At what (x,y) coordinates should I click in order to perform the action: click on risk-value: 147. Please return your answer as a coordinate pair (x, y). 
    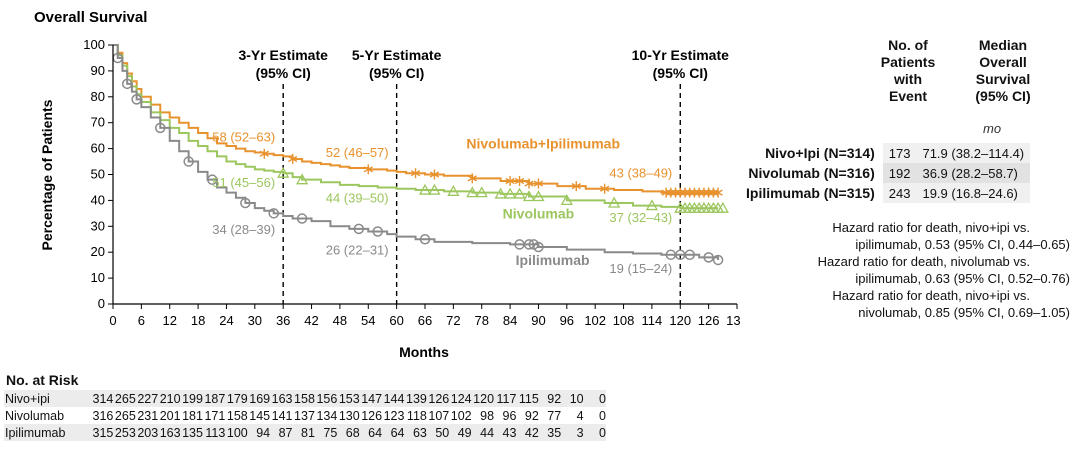
    Looking at the image, I should click on (371, 398).